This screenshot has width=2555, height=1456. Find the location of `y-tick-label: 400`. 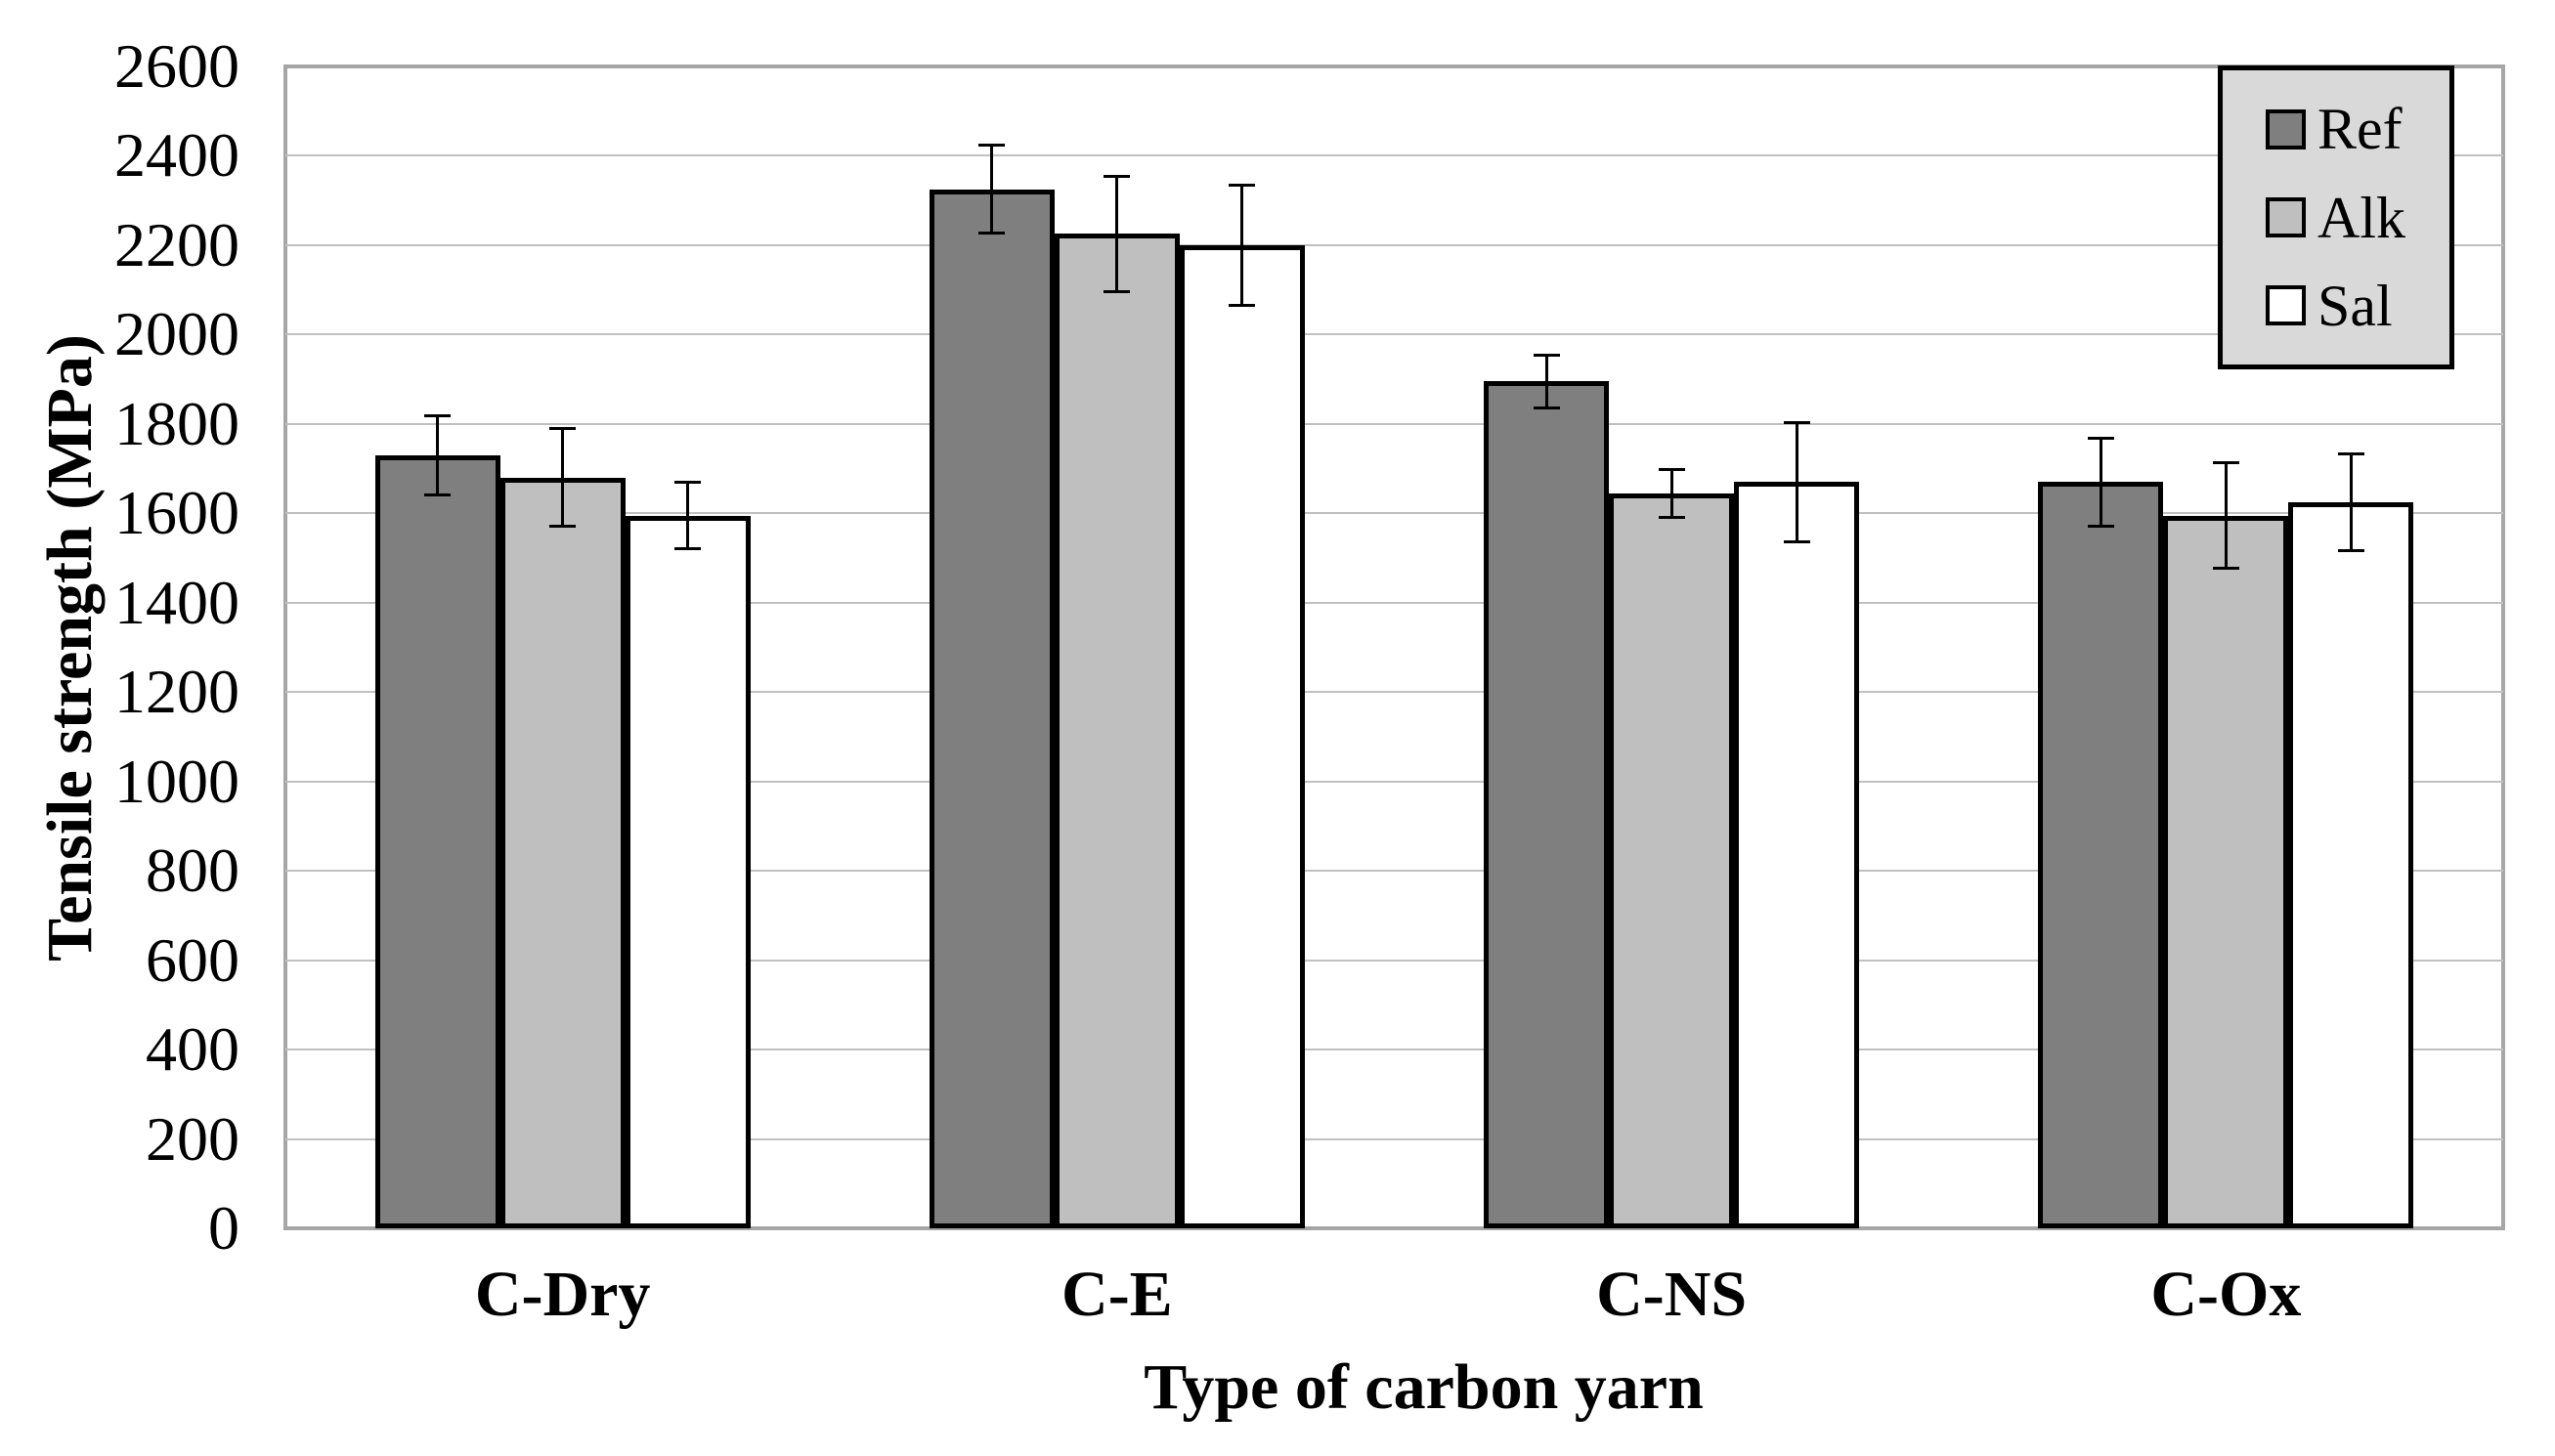

y-tick-label: 400 is located at coordinates (192, 1049).